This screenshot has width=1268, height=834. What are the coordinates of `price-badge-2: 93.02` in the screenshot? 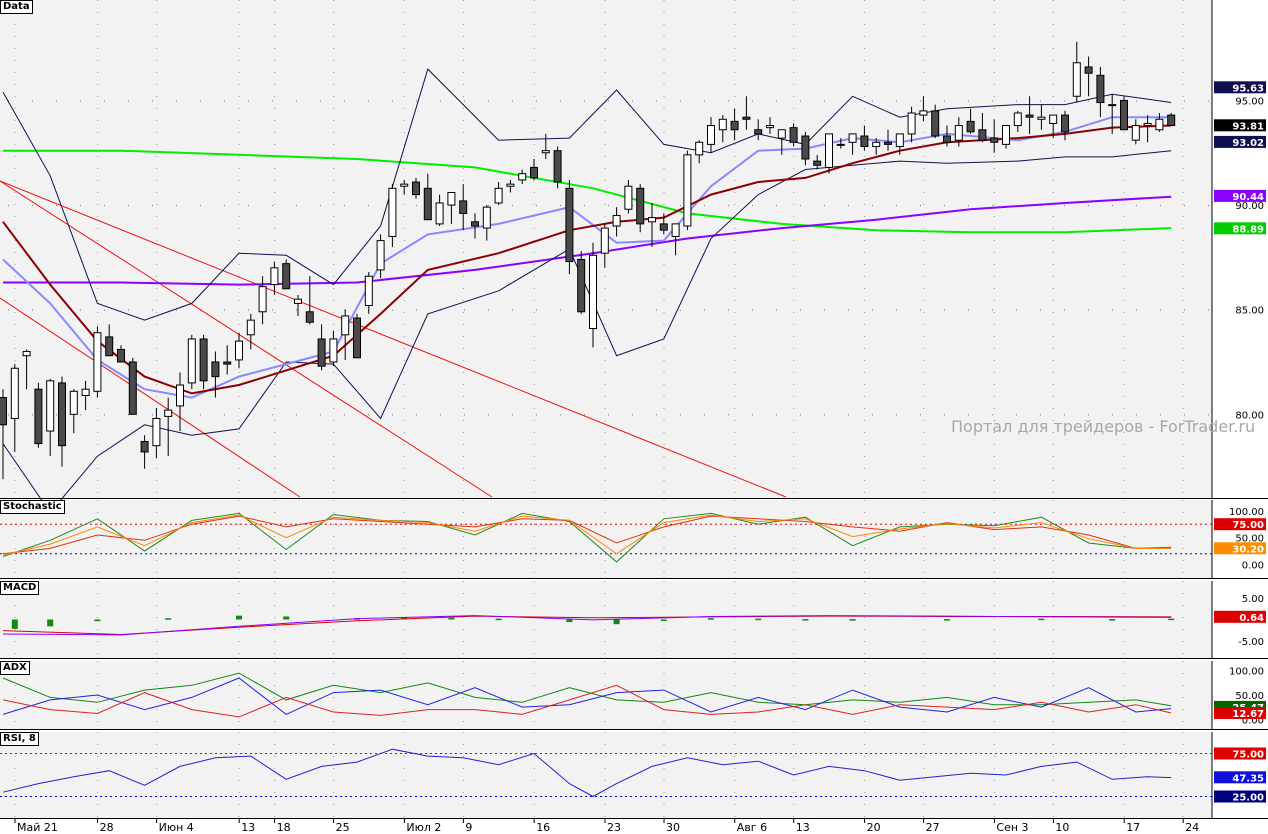 It's located at (1240, 142).